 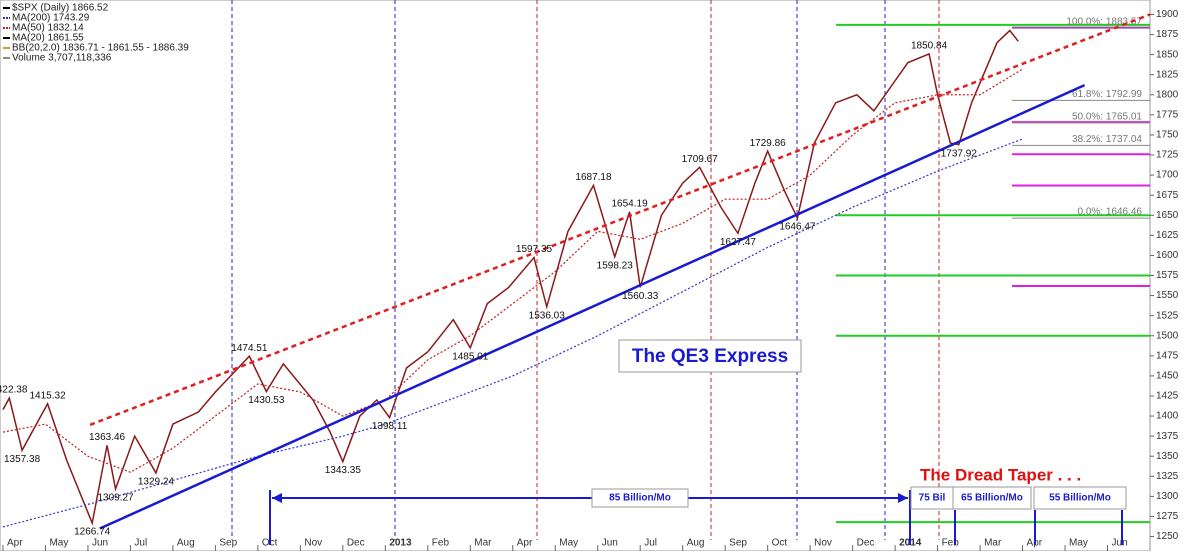 I want to click on taper-label: The Dread Taper . . ., so click(x=1000, y=474).